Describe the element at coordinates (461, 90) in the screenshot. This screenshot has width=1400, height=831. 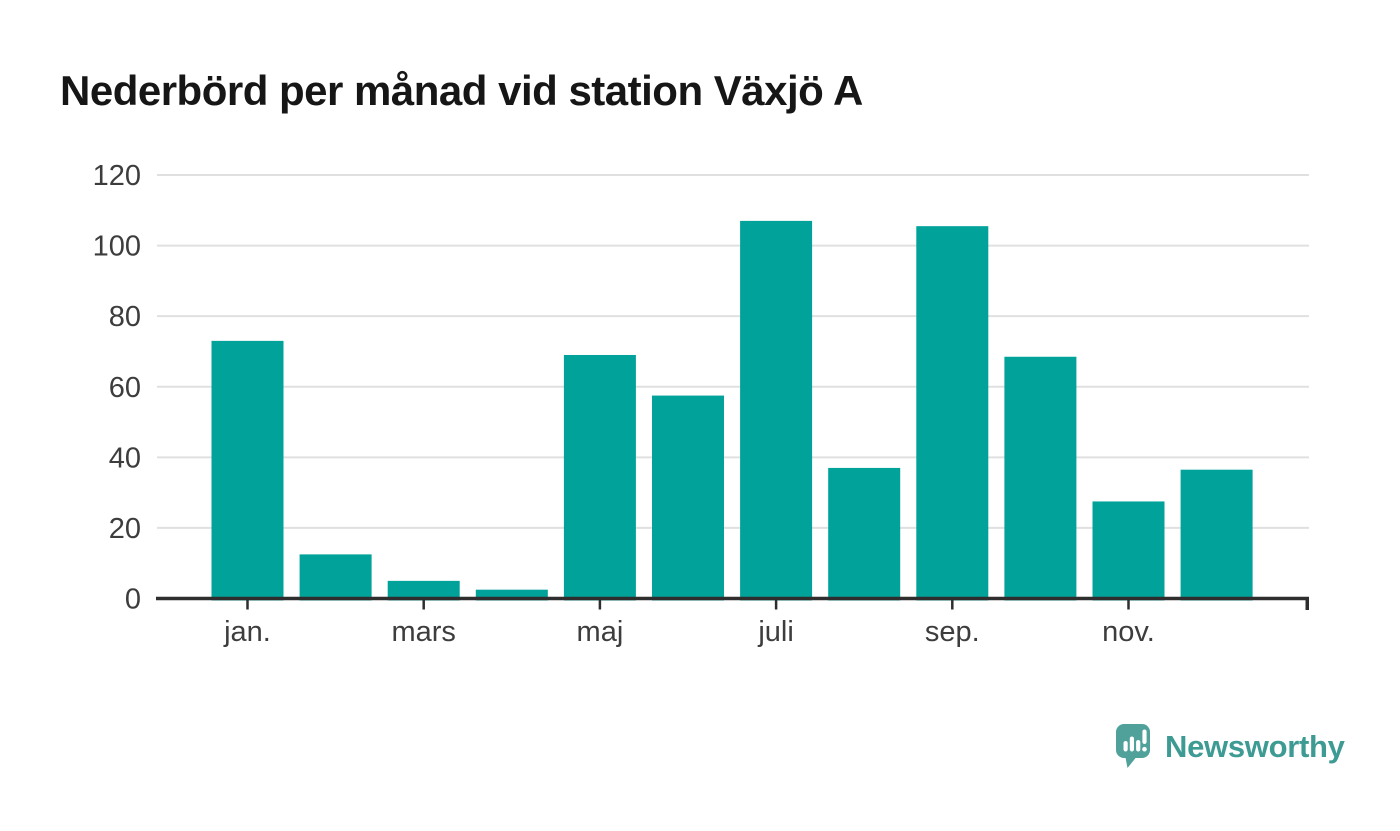
I see `page-title: Nederbörd per månad vid station Växjö A` at that location.